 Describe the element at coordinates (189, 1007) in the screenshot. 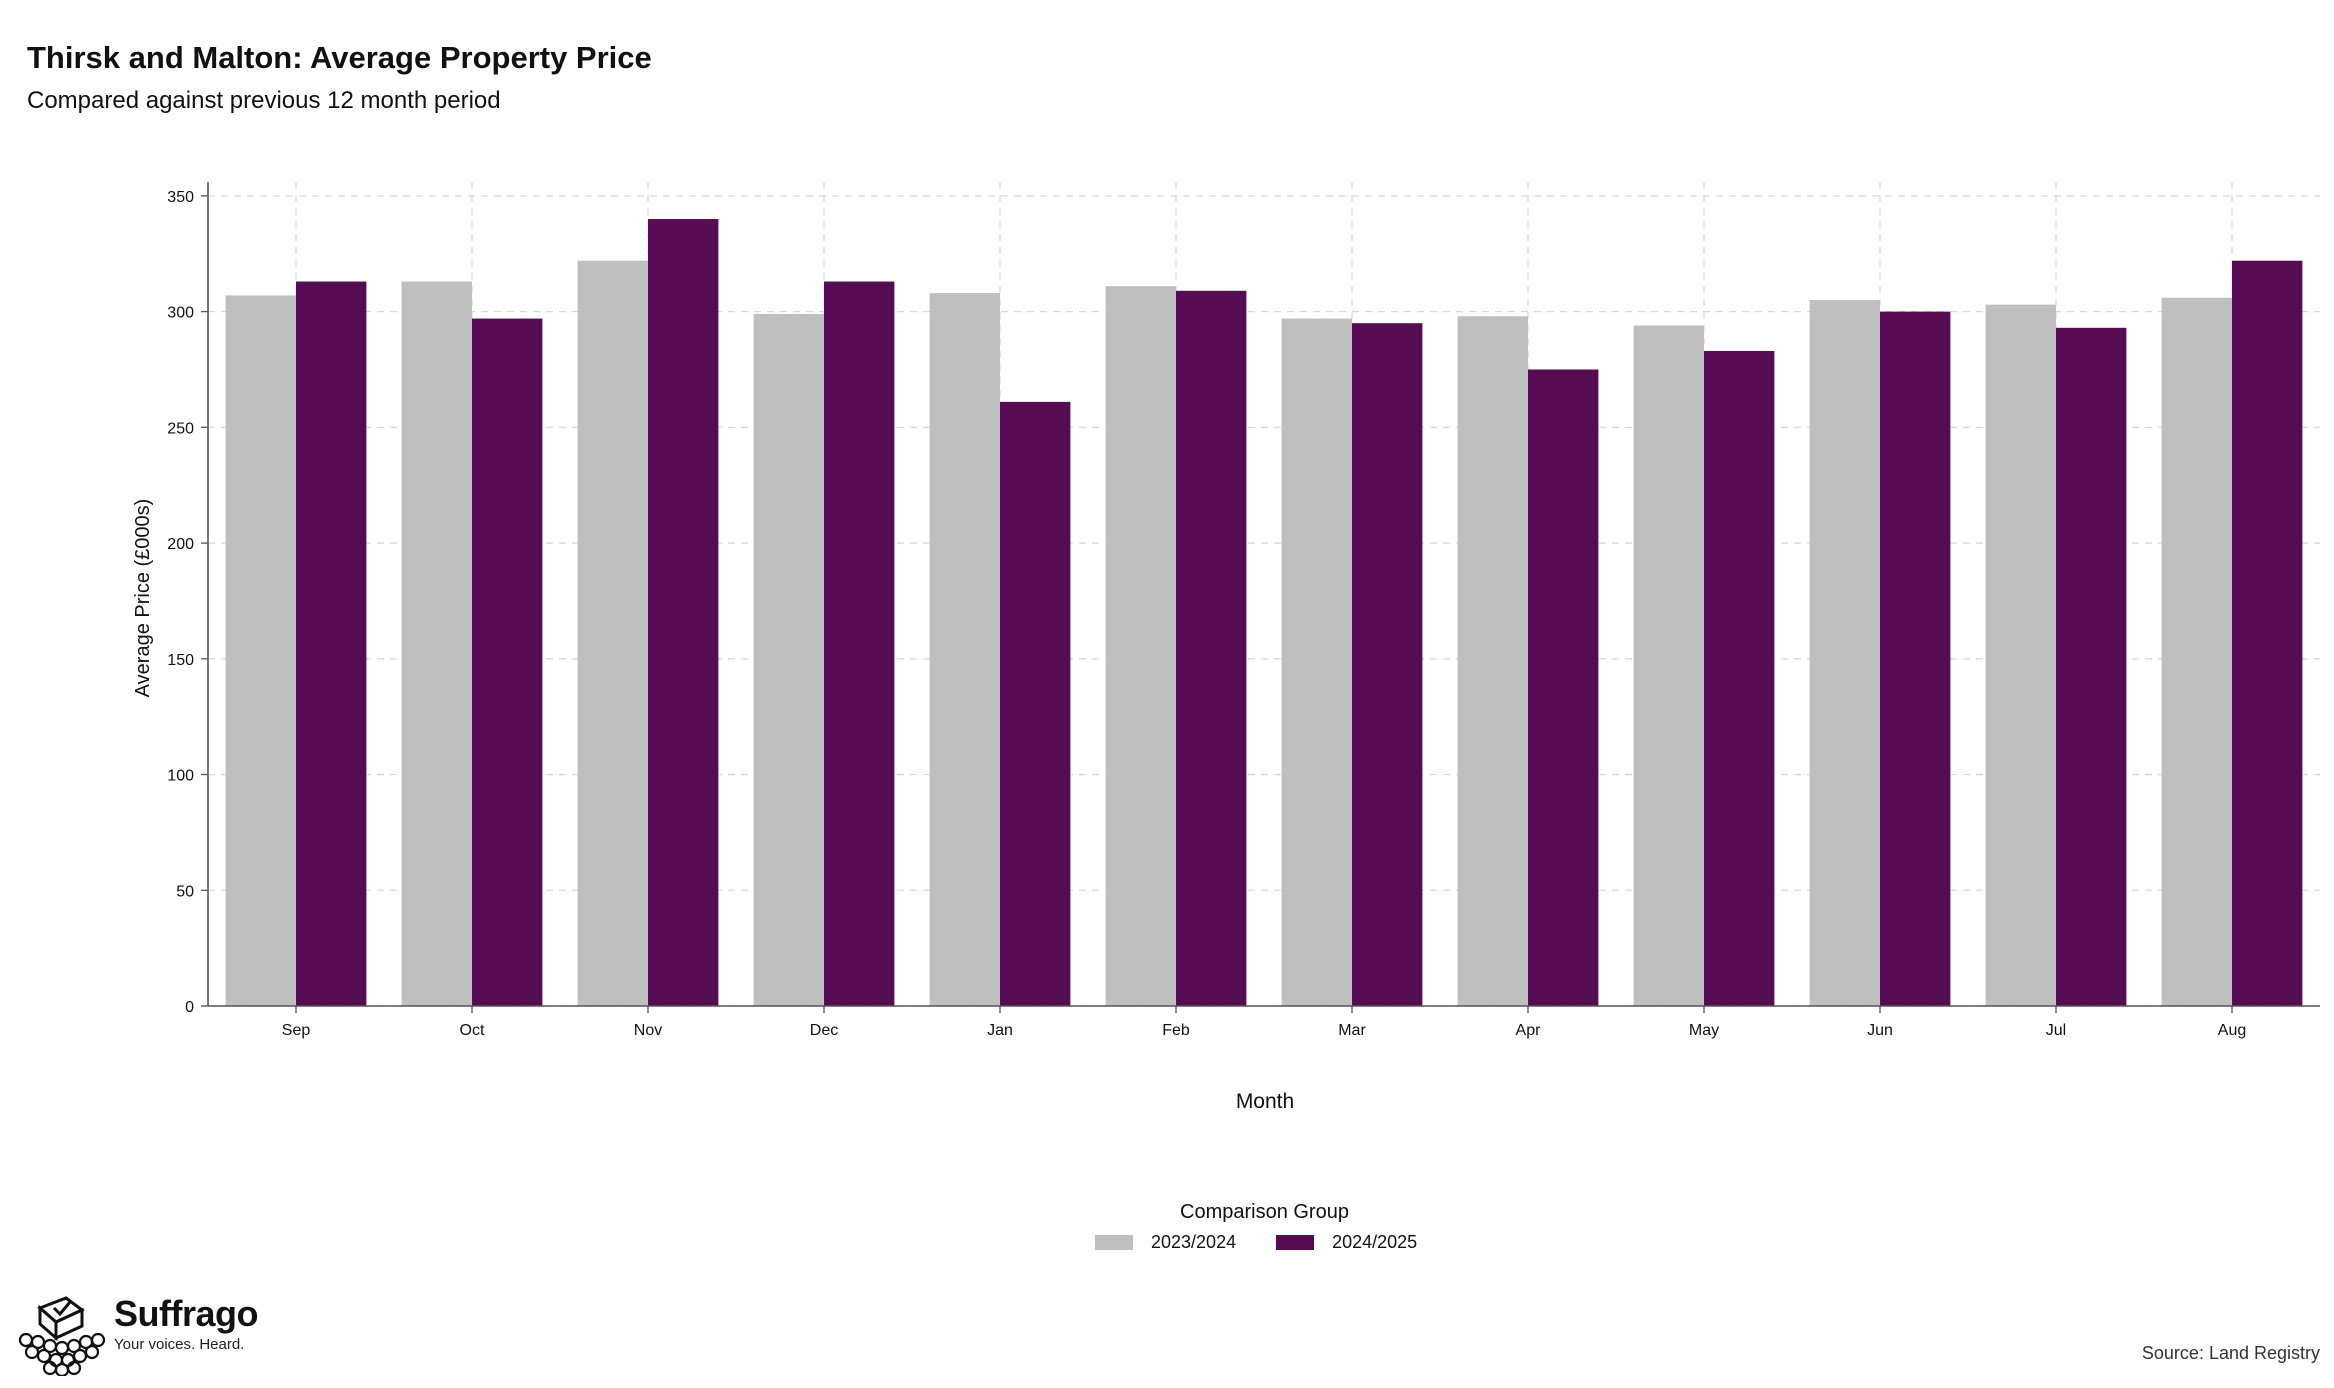

I see `y-tick-label: 0` at that location.